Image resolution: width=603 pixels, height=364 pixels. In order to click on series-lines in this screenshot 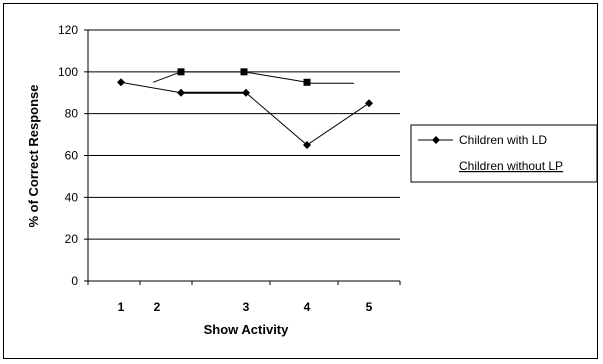, I will do `click(245, 108)`.